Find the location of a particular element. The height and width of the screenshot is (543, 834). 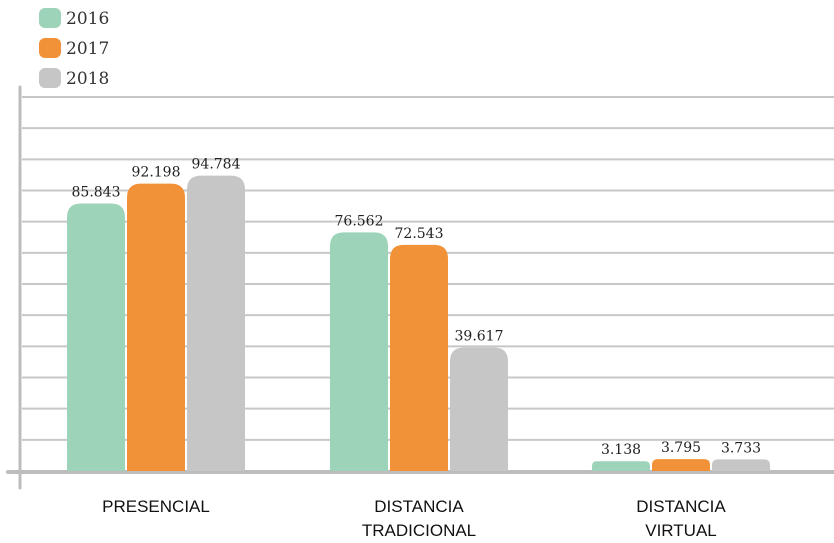

category-label: VIRTUAL is located at coordinates (681, 530).